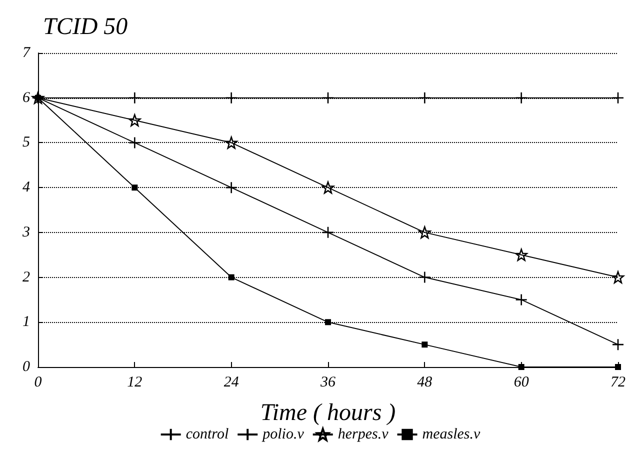 The image size is (640, 457). Describe the element at coordinates (283, 434) in the screenshot. I see `legend-label: polio.v` at that location.